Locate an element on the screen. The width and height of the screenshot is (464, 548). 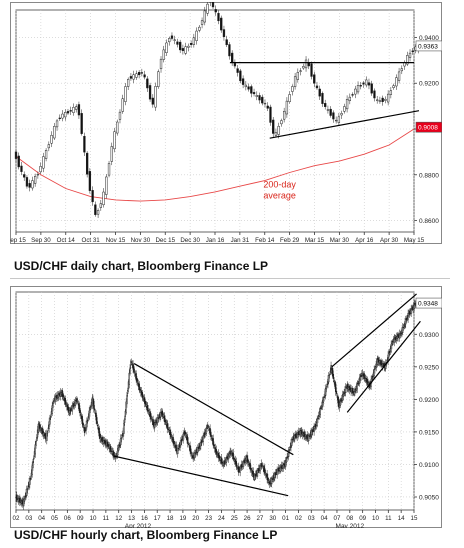
x-tick-label: Nov 15 is located at coordinates (116, 240).